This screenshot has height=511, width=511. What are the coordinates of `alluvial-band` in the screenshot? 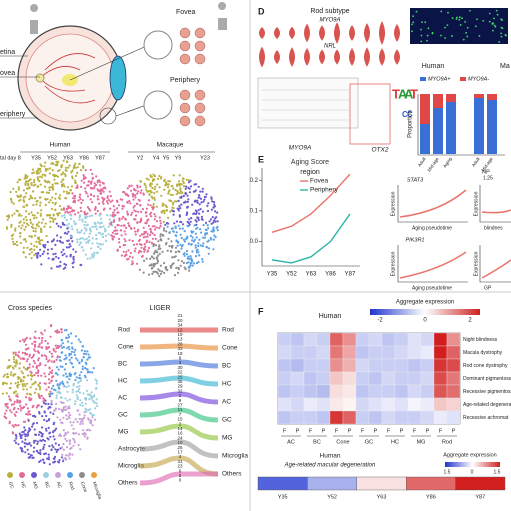 It's located at (179, 364).